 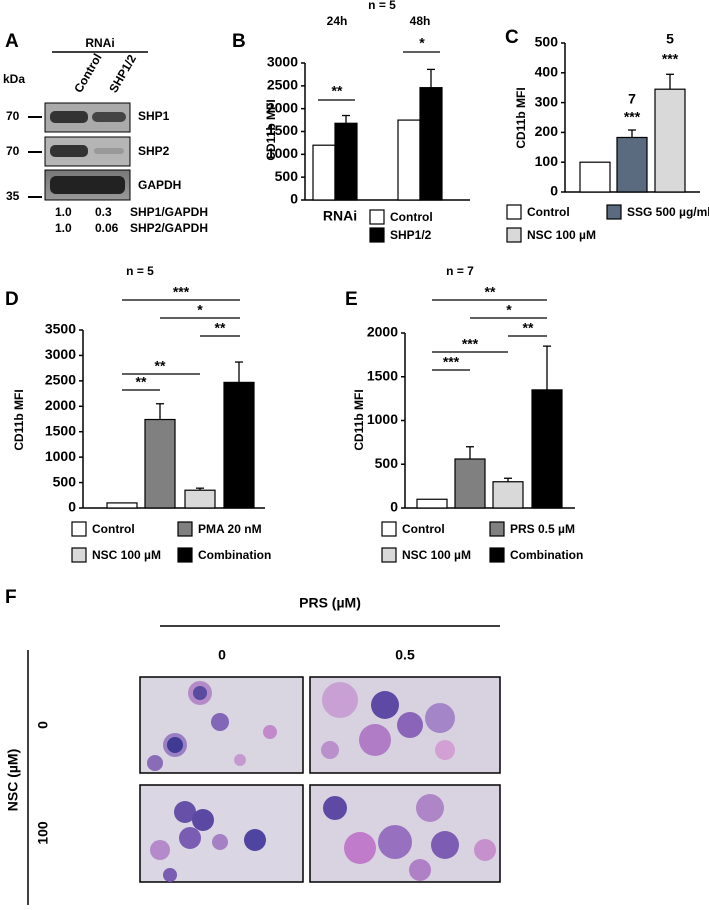 I want to click on y-tick-label: 3000, so click(x=60, y=354).